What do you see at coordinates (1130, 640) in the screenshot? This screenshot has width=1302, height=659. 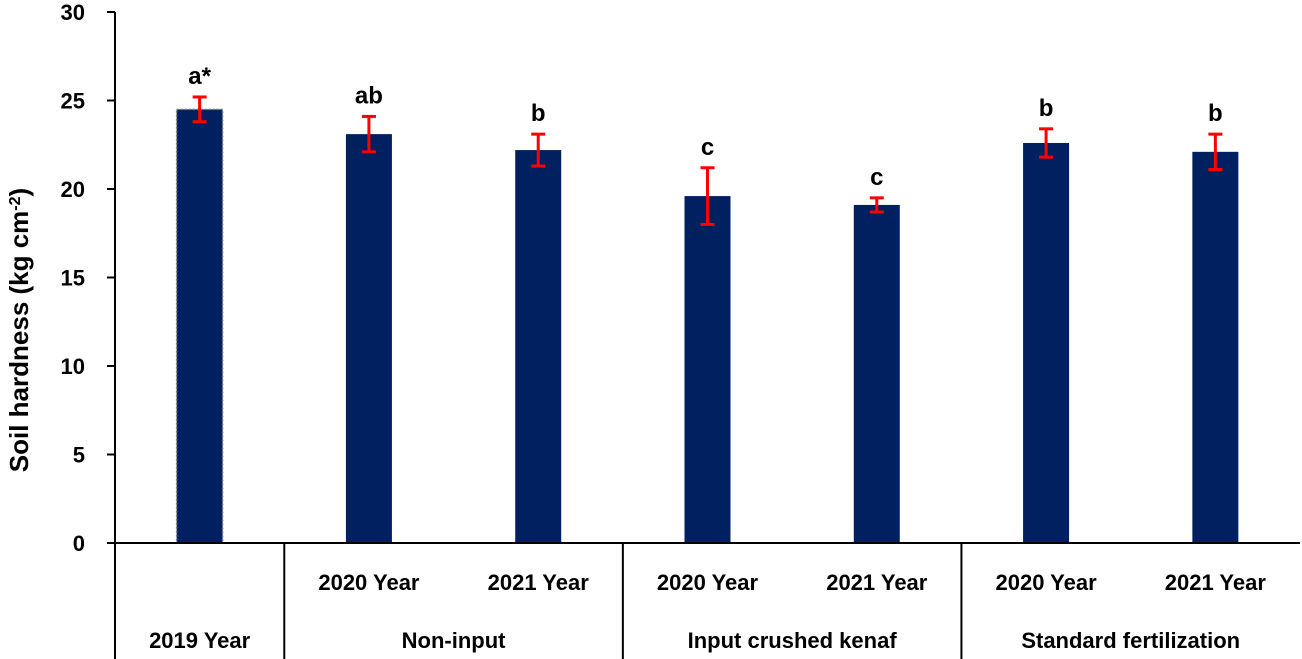 I see `group-label: Standard fertilization` at bounding box center [1130, 640].